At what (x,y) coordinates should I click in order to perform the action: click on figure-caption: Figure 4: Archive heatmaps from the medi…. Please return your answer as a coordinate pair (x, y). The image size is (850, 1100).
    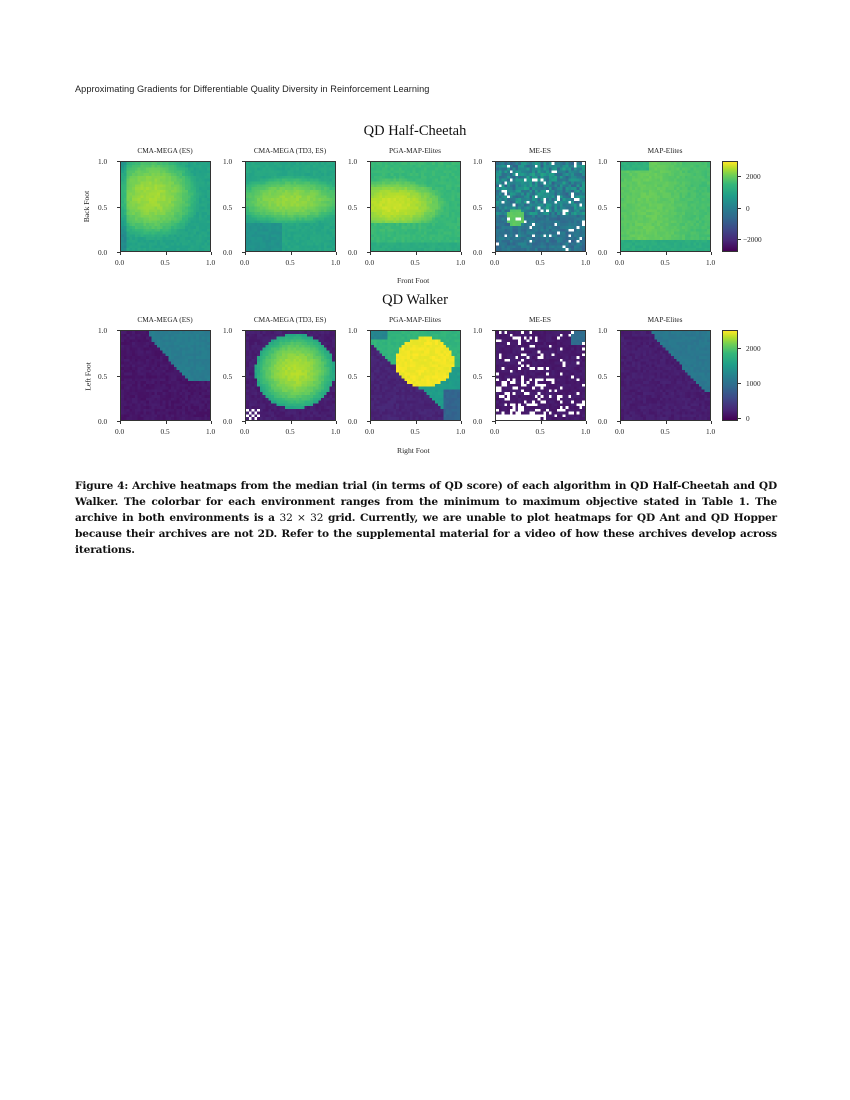
    Looking at the image, I should click on (426, 518).